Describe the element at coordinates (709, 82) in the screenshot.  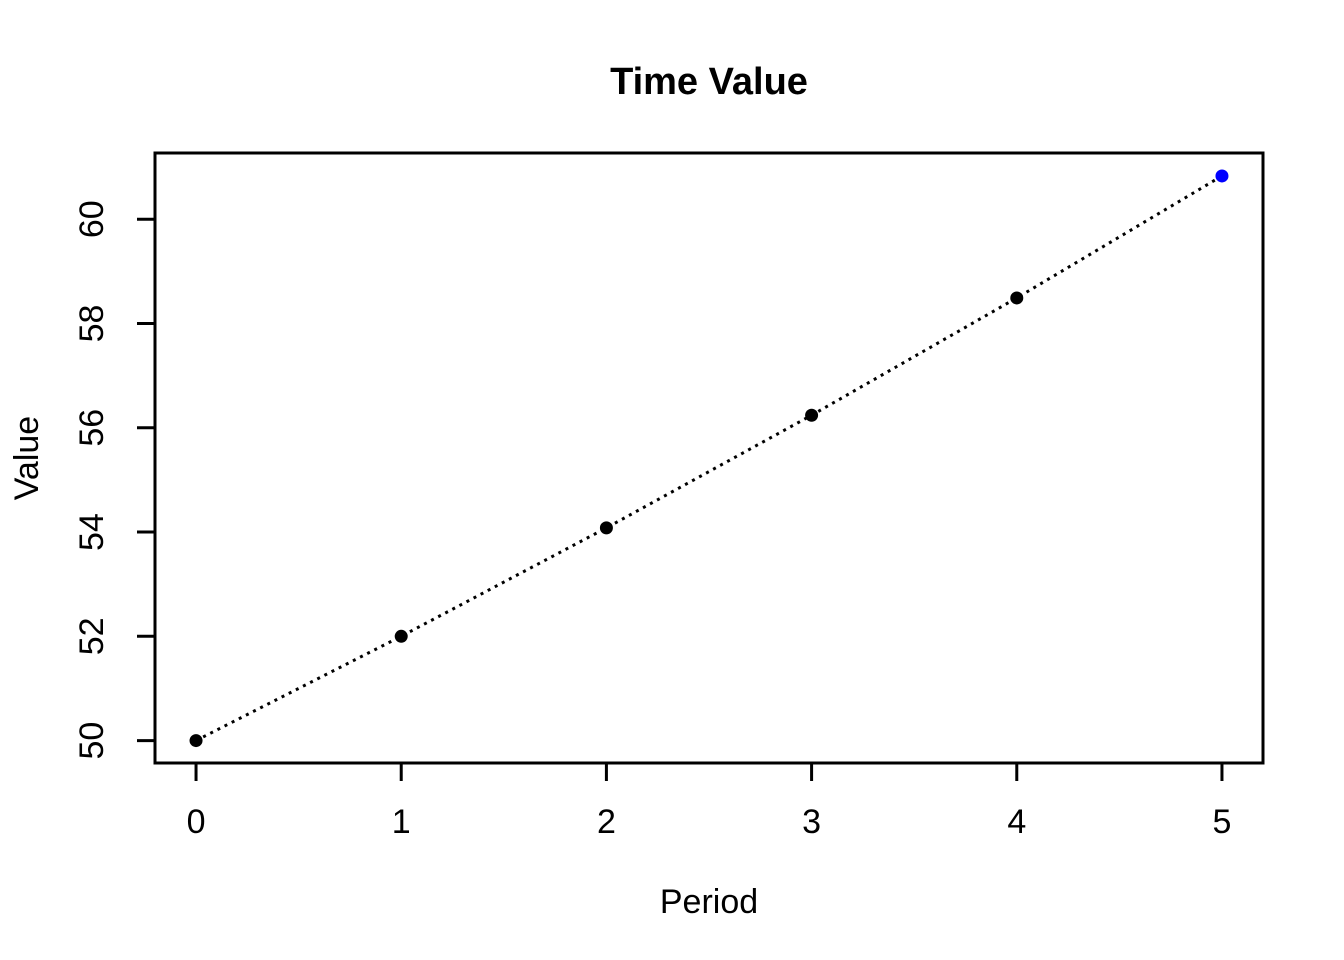
I see `chart-title: Time Value` at that location.